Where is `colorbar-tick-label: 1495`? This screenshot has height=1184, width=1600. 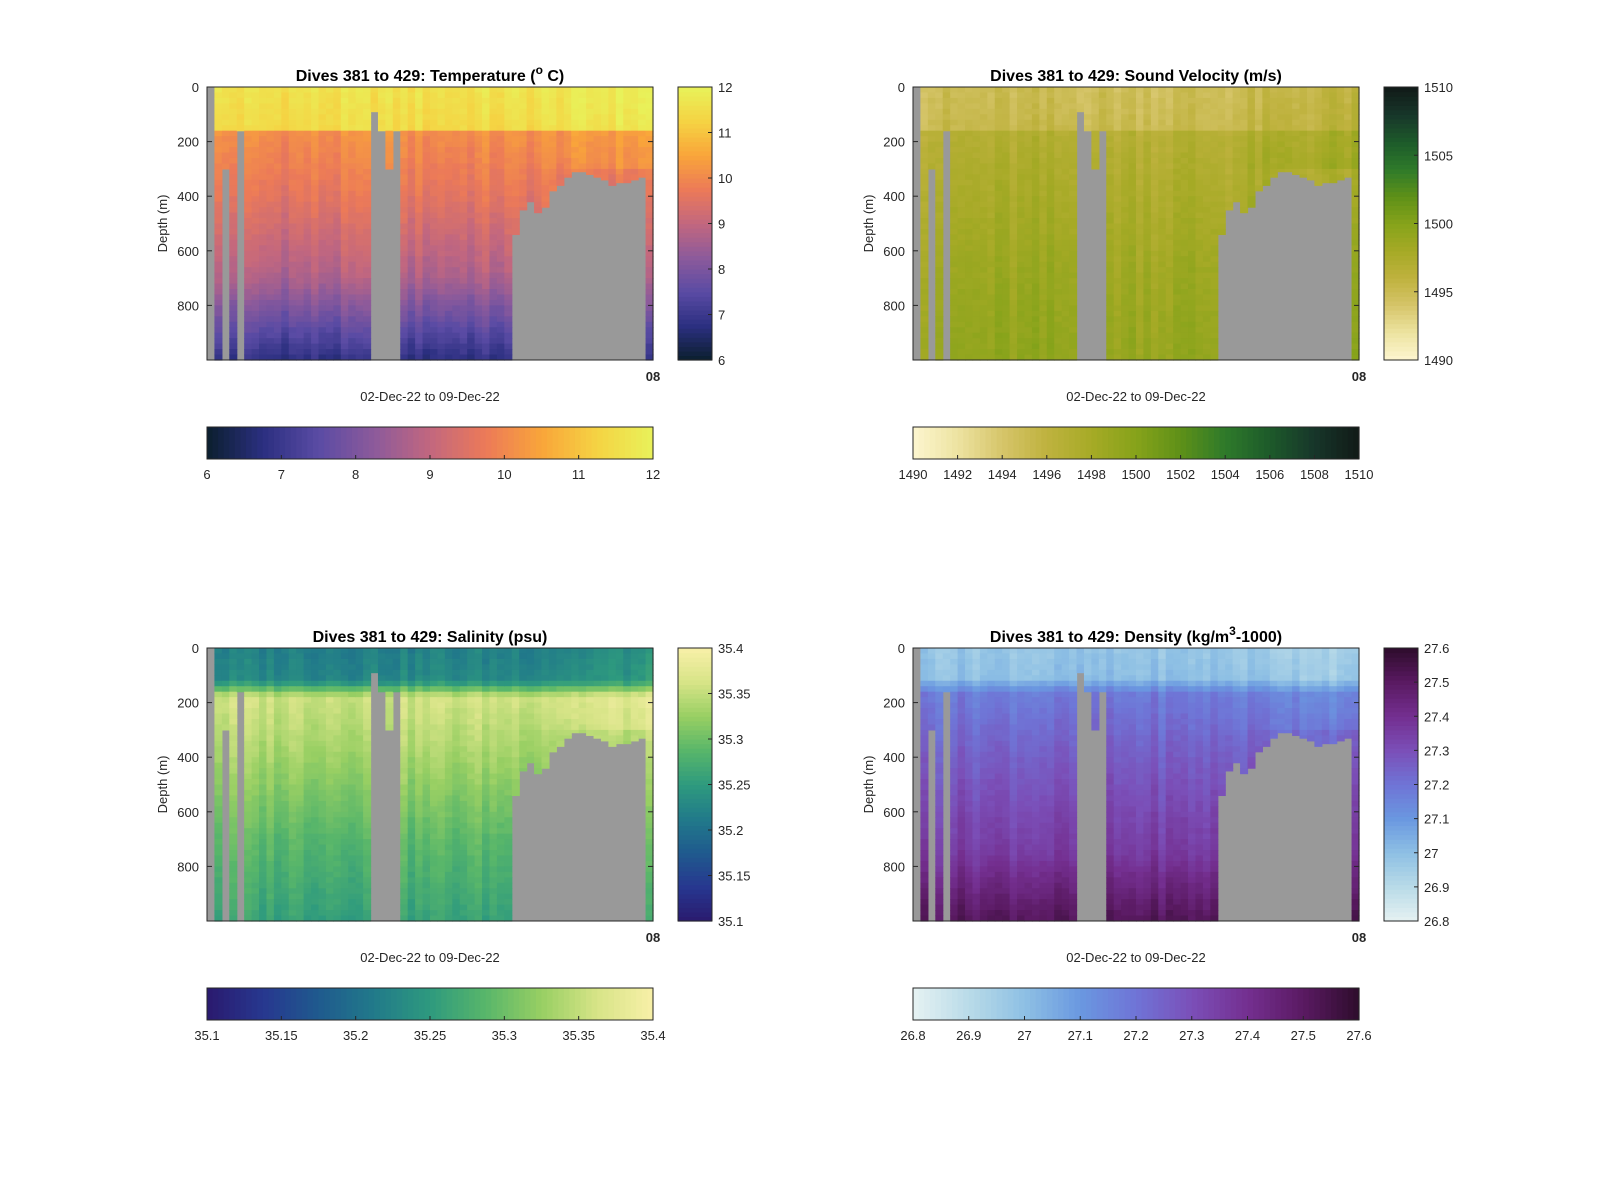 colorbar-tick-label: 1495 is located at coordinates (1438, 292).